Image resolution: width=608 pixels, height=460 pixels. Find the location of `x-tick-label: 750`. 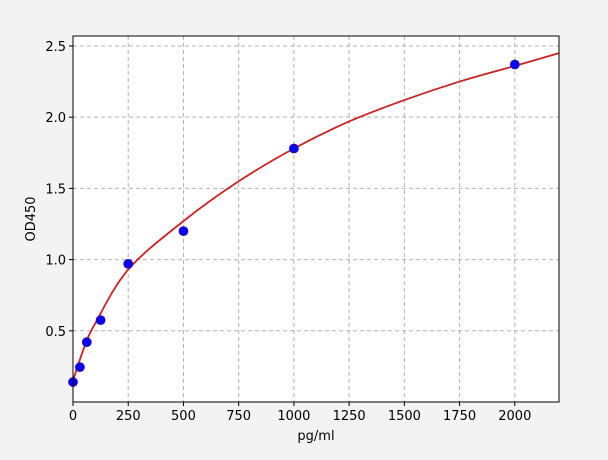

x-tick-label: 750 is located at coordinates (238, 416).